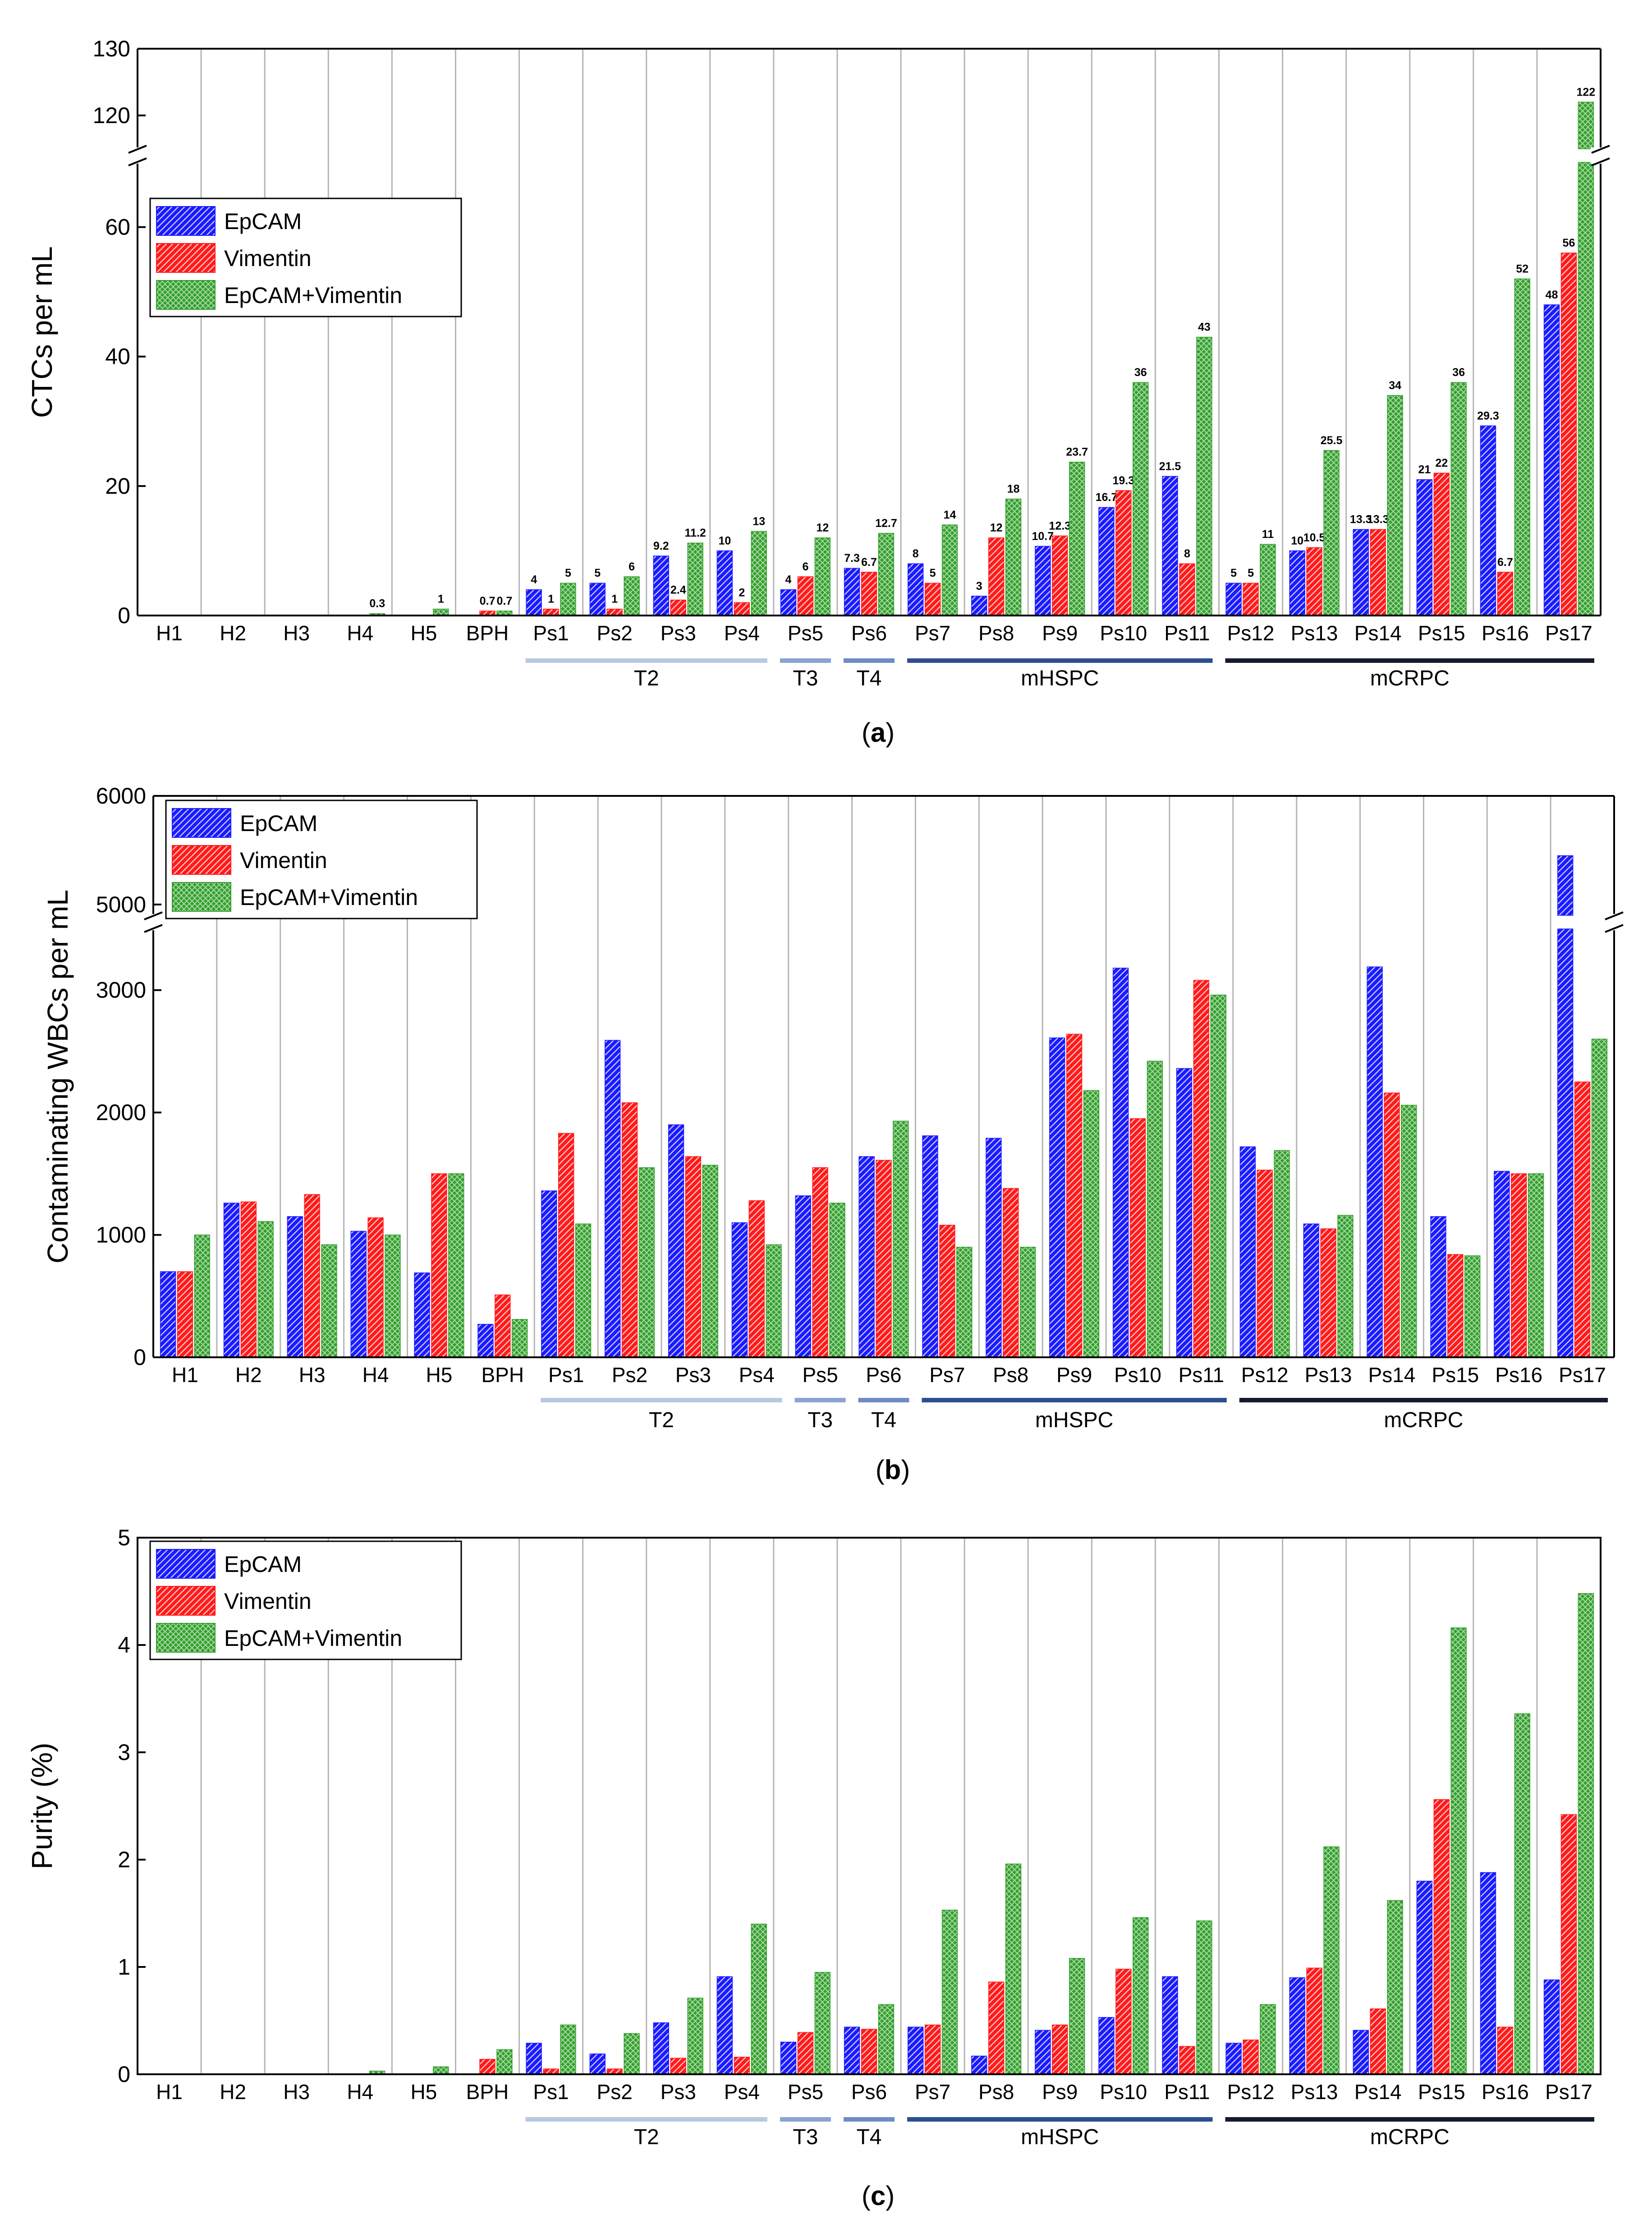  What do you see at coordinates (615, 2092) in the screenshot?
I see `category-label-ps2: Ps2` at bounding box center [615, 2092].